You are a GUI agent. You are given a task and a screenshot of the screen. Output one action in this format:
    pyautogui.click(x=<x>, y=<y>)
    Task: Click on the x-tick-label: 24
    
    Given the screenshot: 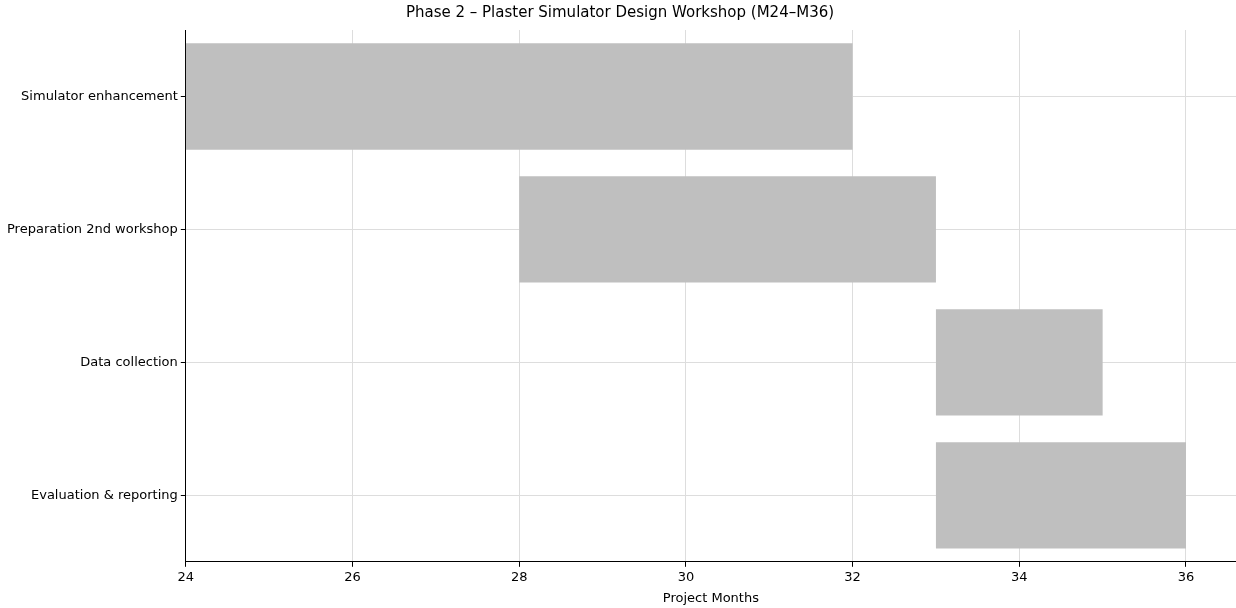 What is the action you would take?
    pyautogui.click(x=186, y=576)
    